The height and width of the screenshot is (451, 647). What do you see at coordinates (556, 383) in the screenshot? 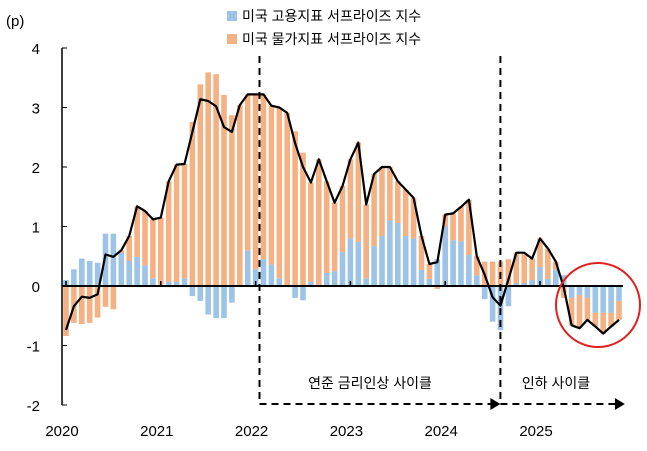
I see `cut-cycle-label: 인하 사이클` at bounding box center [556, 383].